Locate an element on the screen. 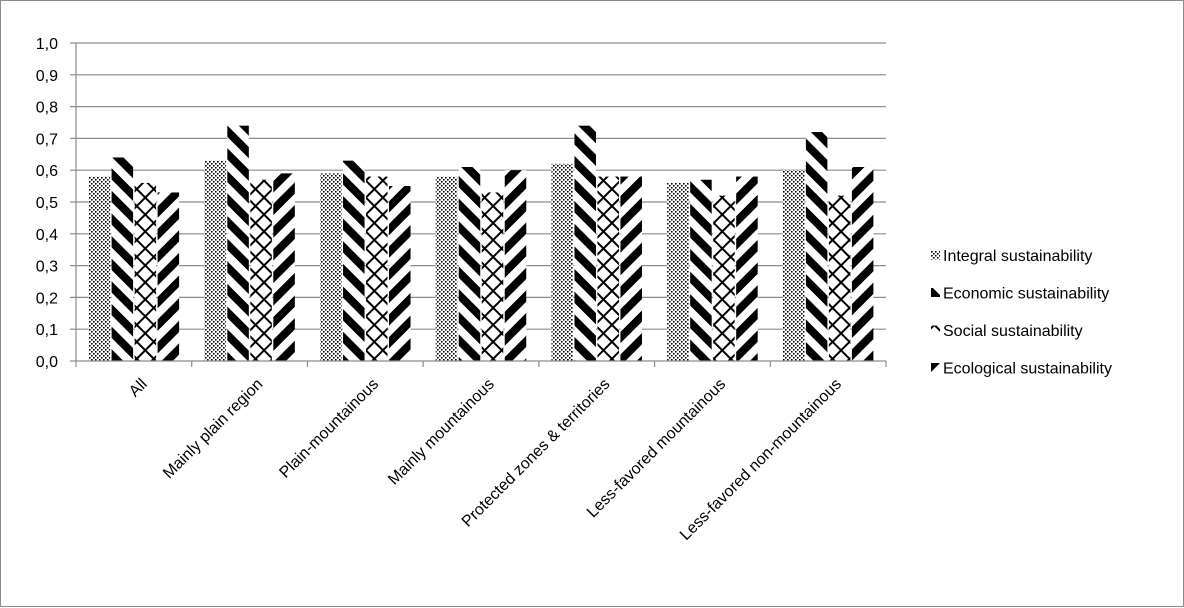  y-tick-label: 0,4 is located at coordinates (47, 235).